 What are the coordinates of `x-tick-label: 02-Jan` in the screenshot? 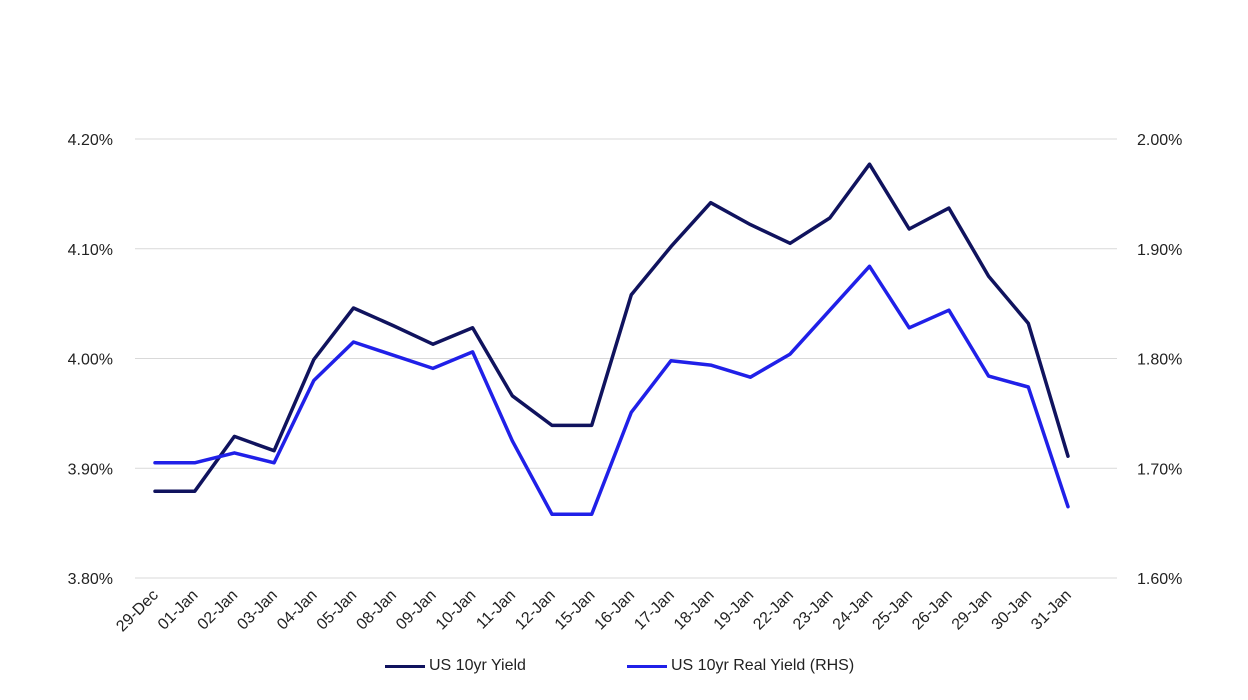 It's located at (218, 610).